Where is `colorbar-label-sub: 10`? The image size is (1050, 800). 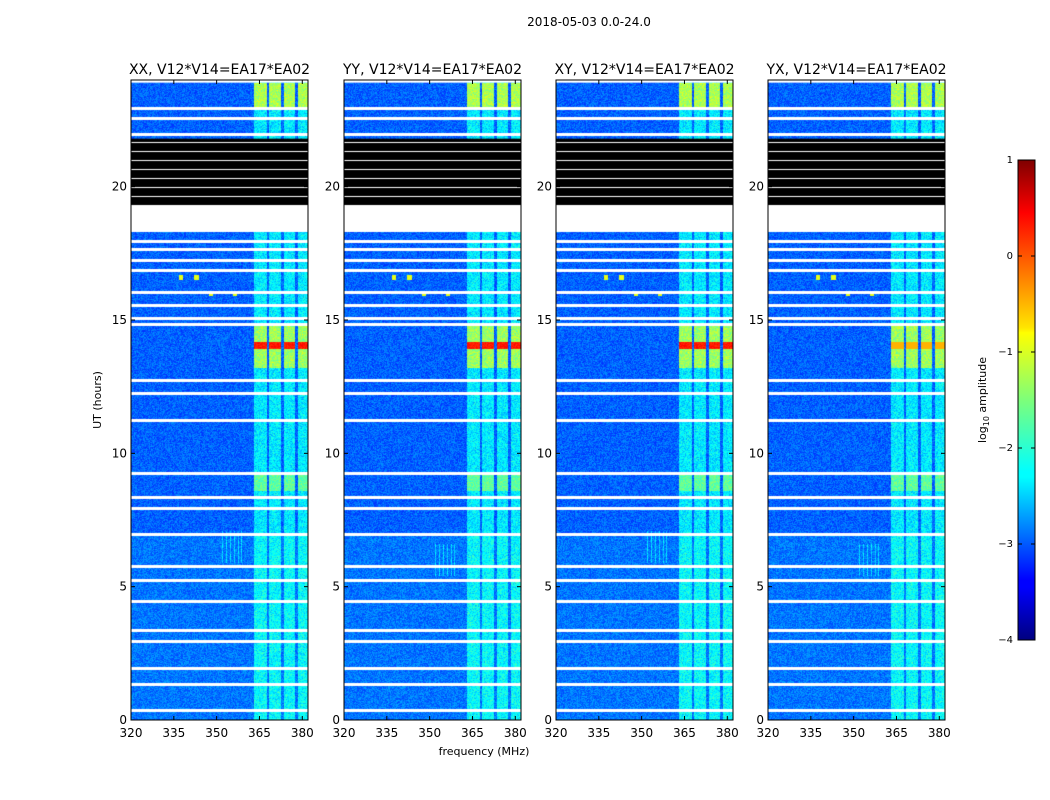 colorbar-label-sub: 10 is located at coordinates (986, 421).